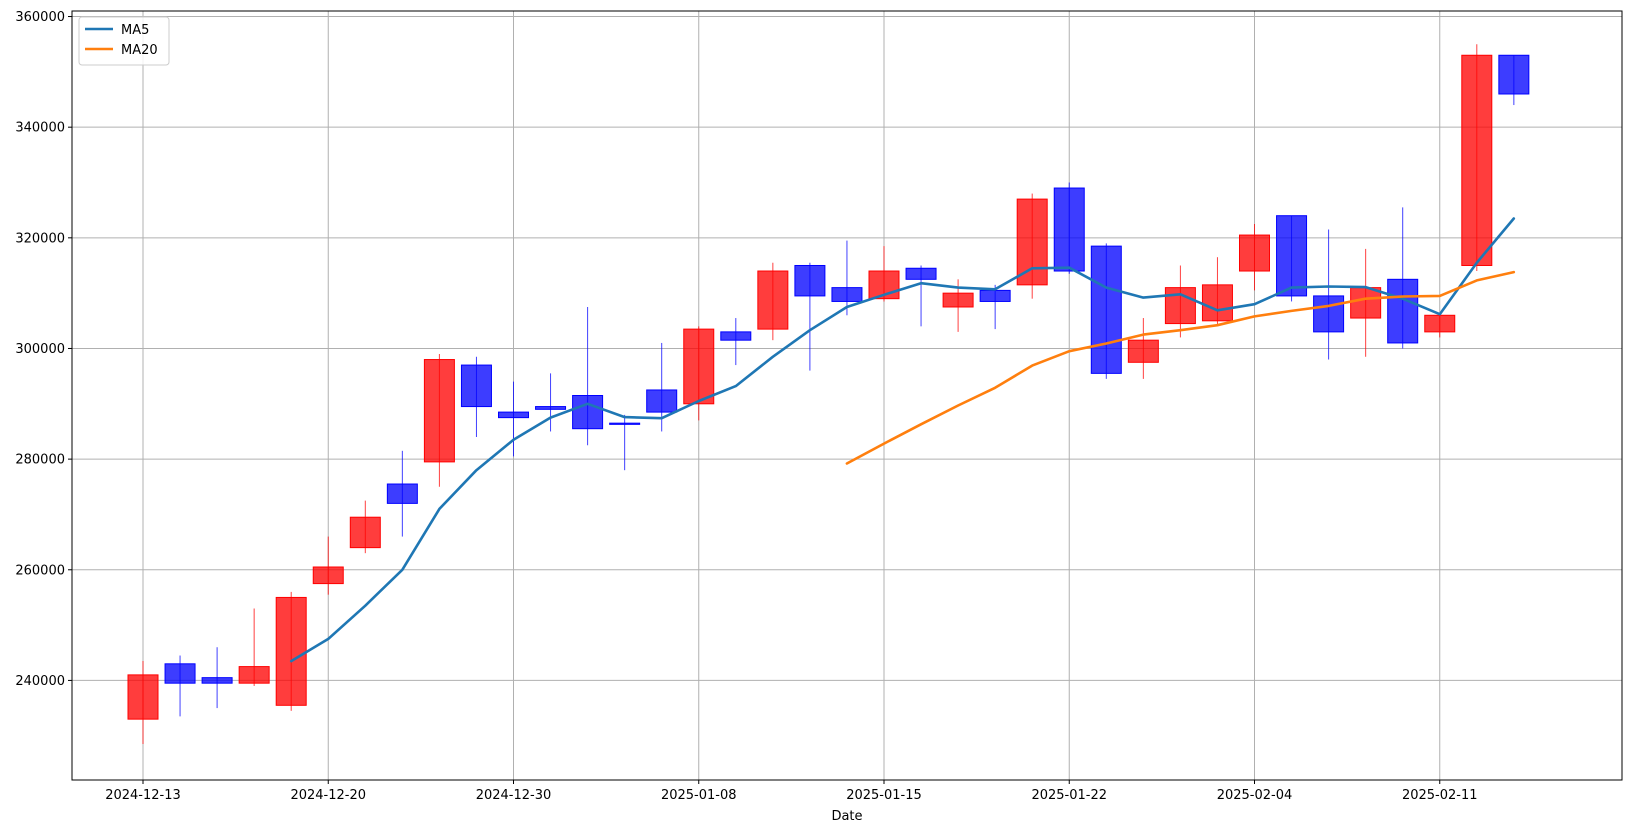 The width and height of the screenshot is (1632, 833). I want to click on x-tick-label: 2025-01-22, so click(1069, 795).